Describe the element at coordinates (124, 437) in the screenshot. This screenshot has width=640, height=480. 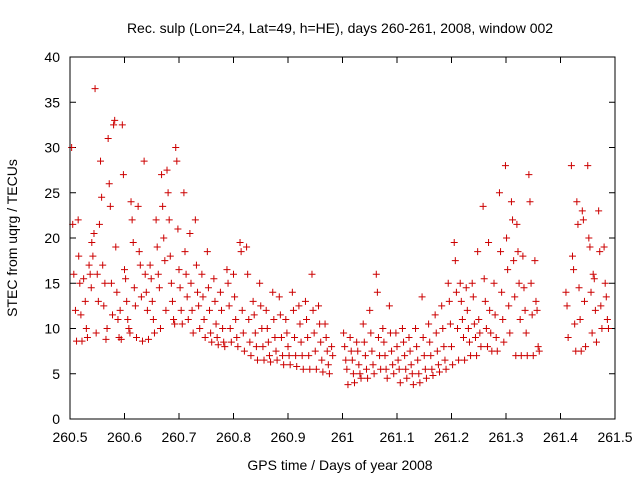
I see `x-tick-label: 260.6` at that location.